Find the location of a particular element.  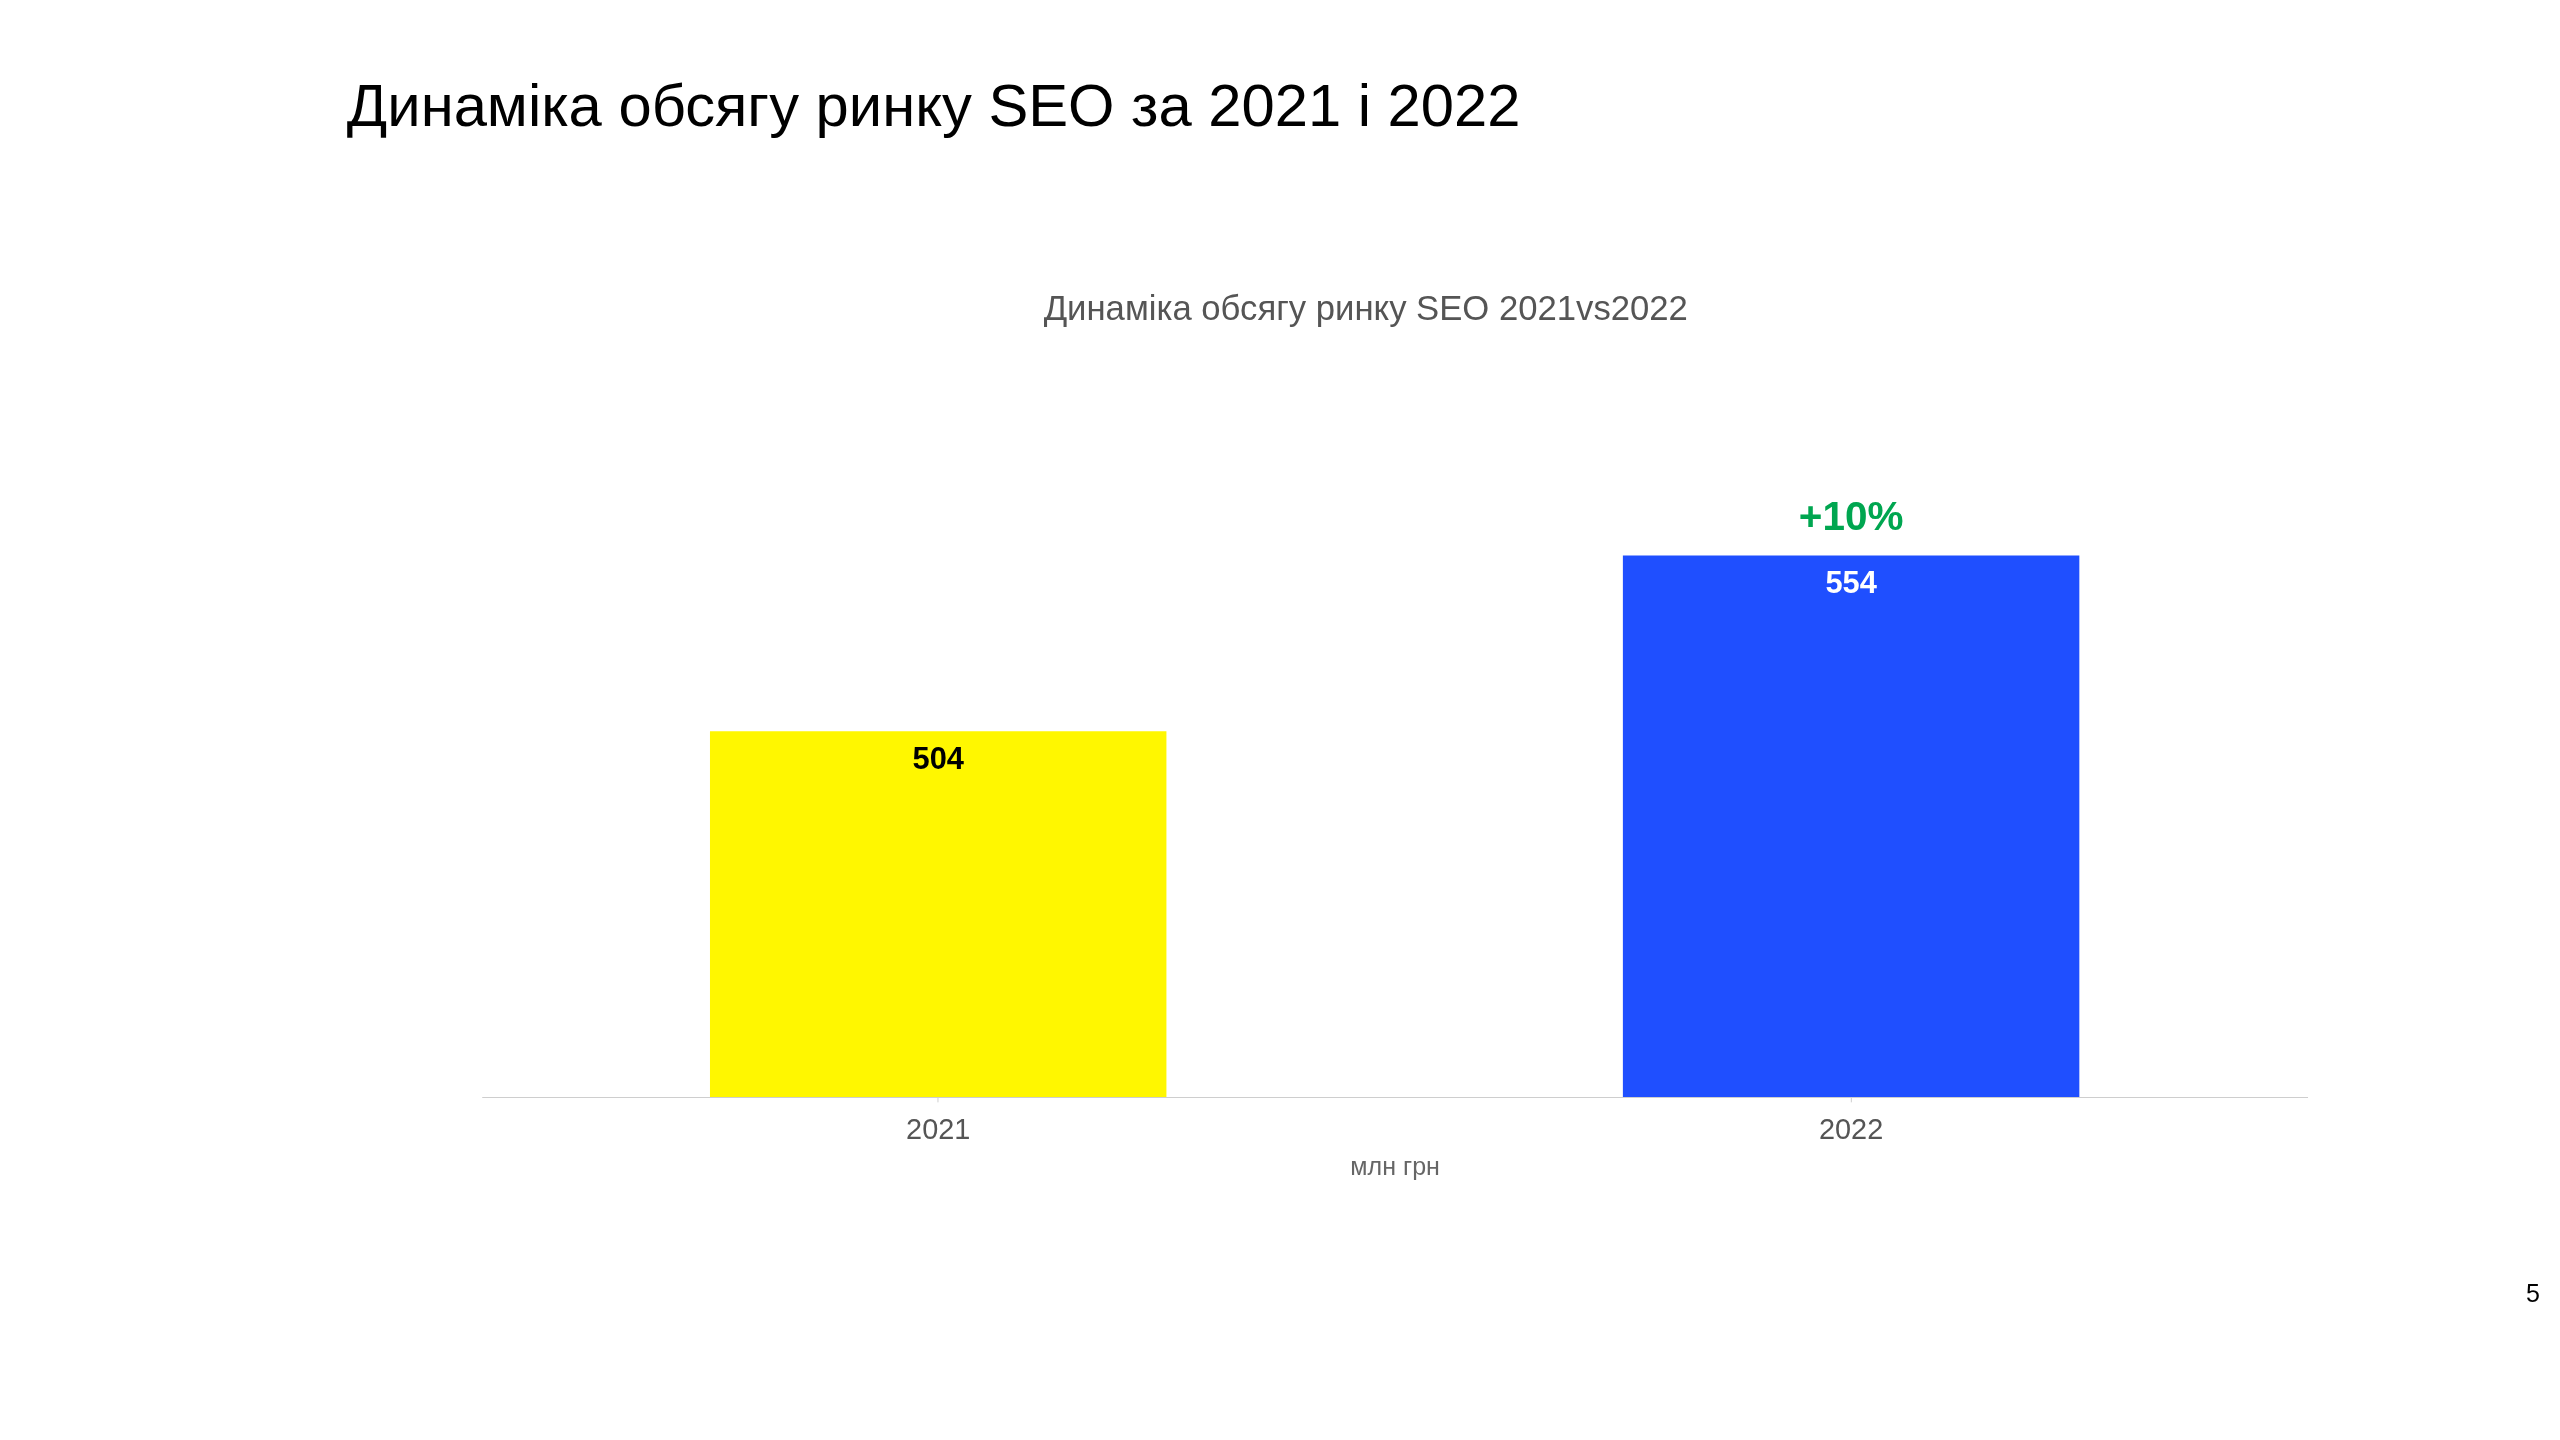

x-axis-title: млн грн is located at coordinates (1395, 1165).